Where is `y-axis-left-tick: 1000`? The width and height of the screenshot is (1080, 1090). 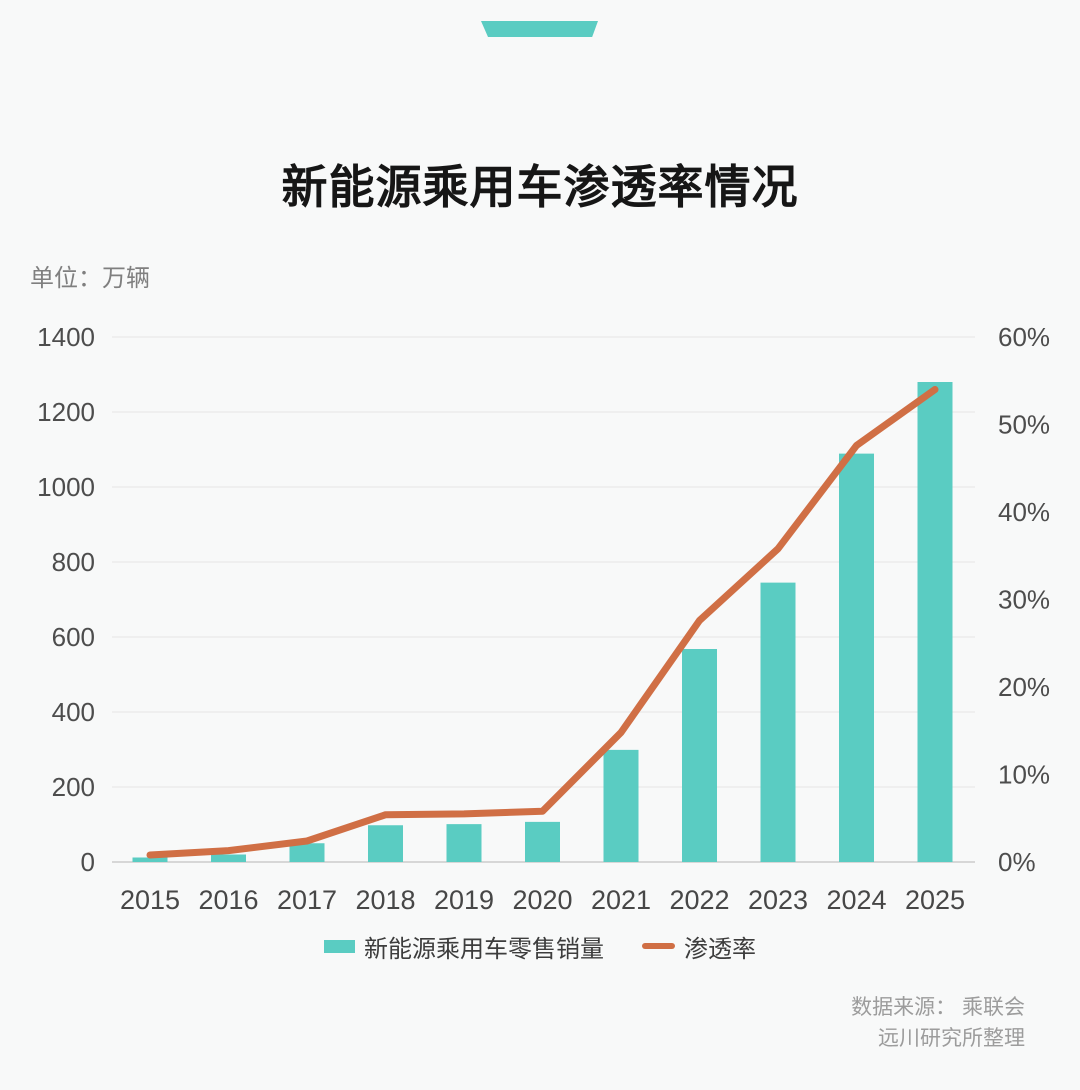
y-axis-left-tick: 1000 is located at coordinates (66, 487).